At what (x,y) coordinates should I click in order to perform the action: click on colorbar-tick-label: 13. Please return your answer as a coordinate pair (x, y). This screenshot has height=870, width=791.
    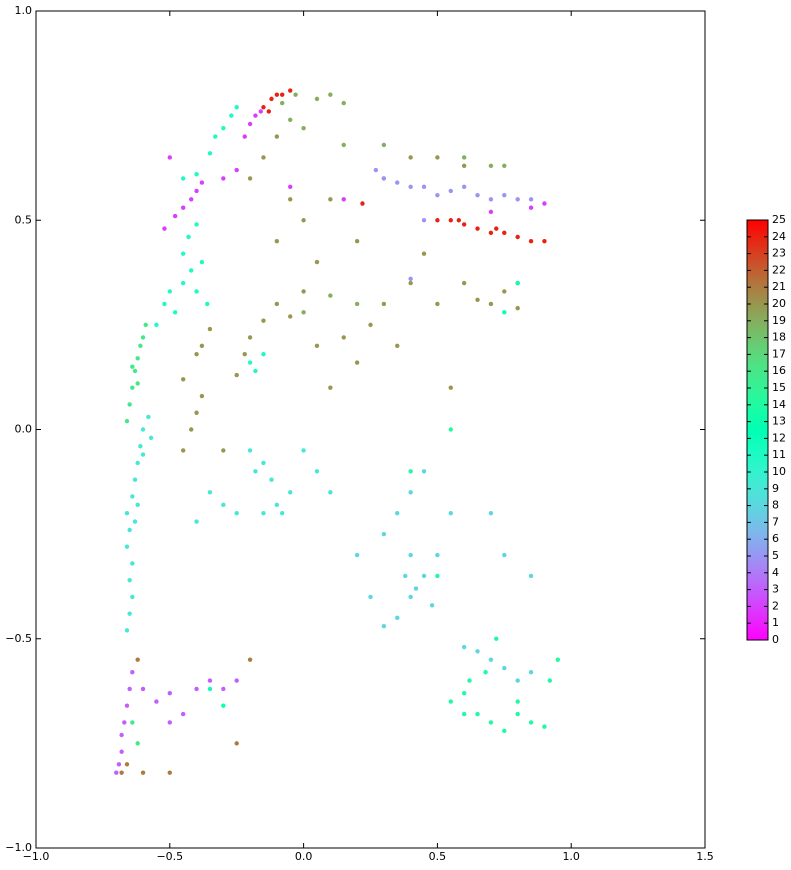
    Looking at the image, I should click on (779, 421).